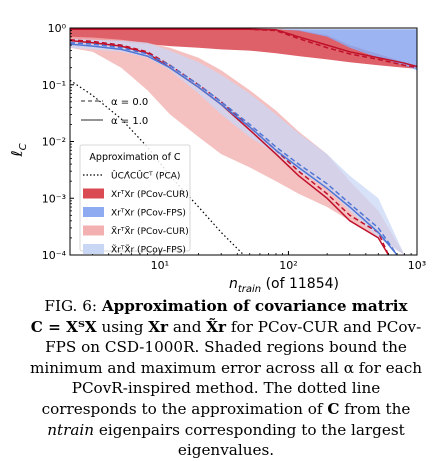  Describe the element at coordinates (284, 285) in the screenshot. I see `x-axis-label: ntrain (of 11854)` at that location.